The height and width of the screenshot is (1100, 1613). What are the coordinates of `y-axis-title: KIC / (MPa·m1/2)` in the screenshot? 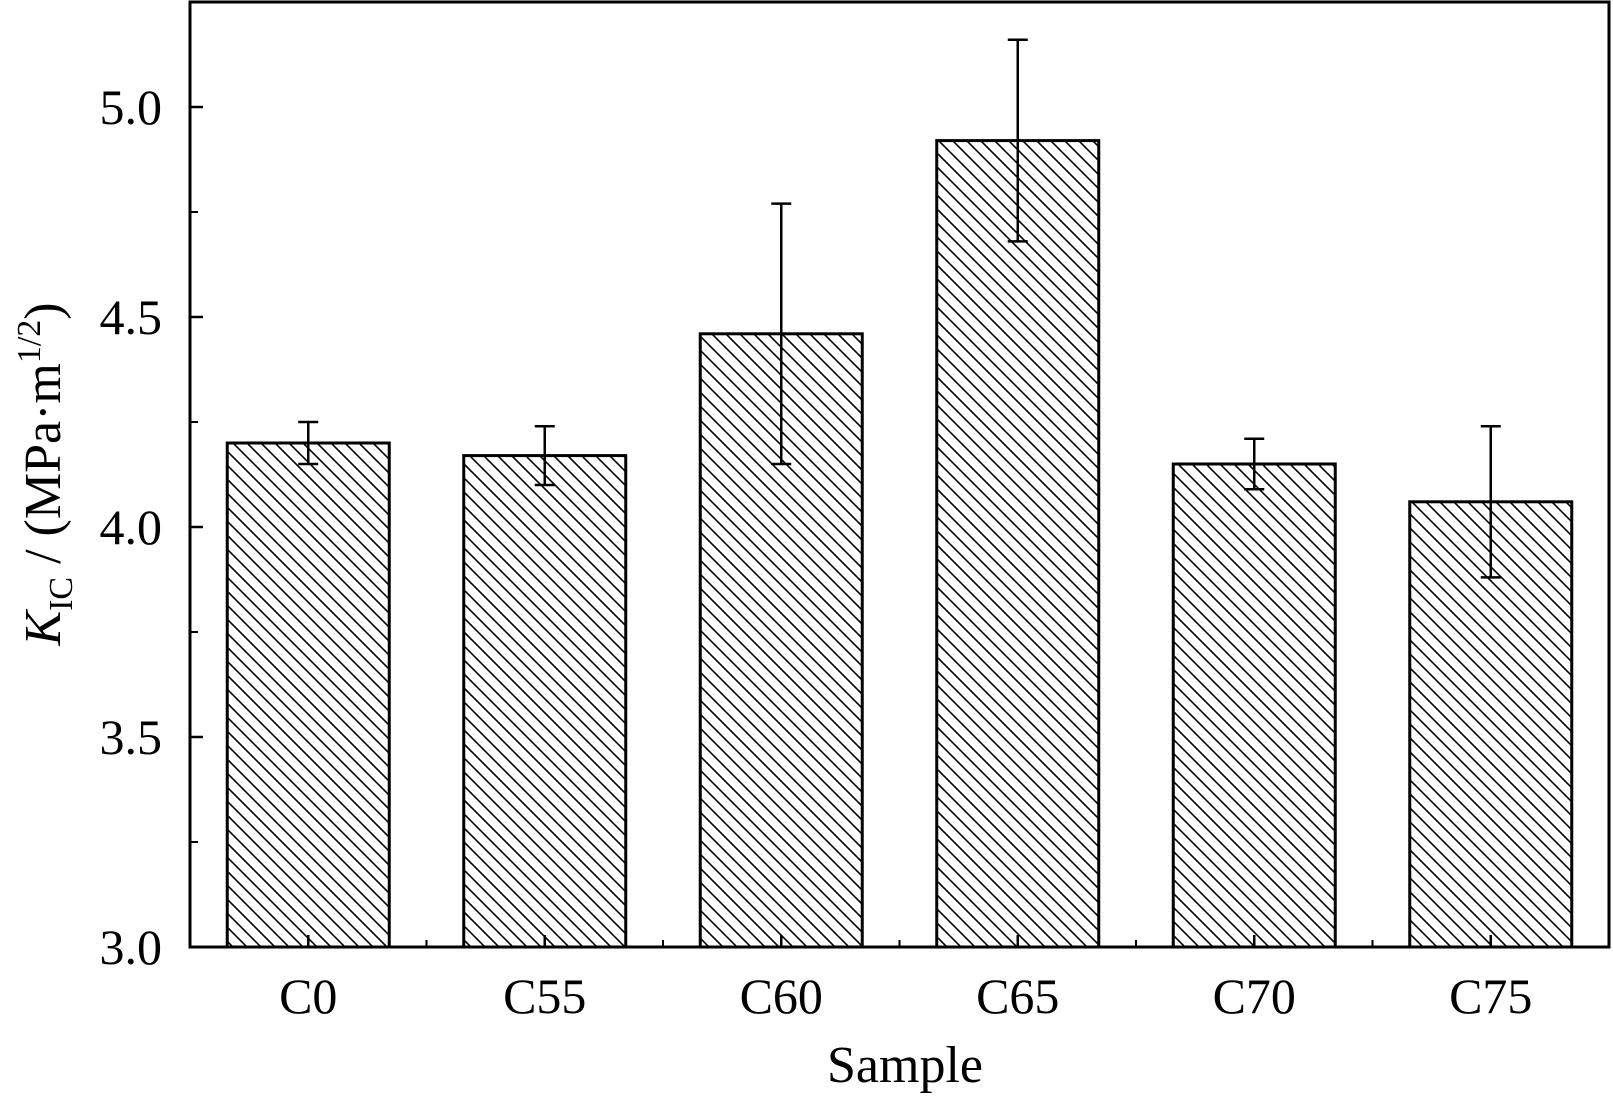 It's located at (45, 474).